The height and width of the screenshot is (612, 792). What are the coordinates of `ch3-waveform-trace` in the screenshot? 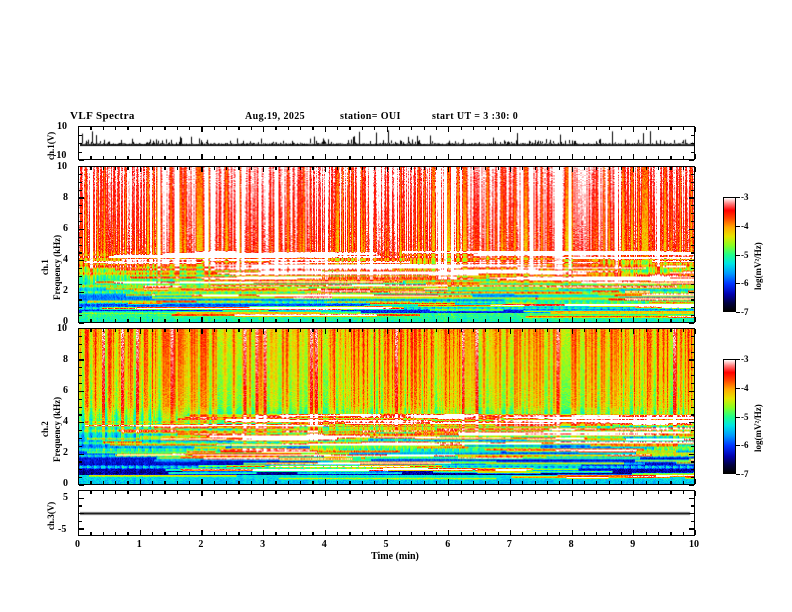 It's located at (386, 513).